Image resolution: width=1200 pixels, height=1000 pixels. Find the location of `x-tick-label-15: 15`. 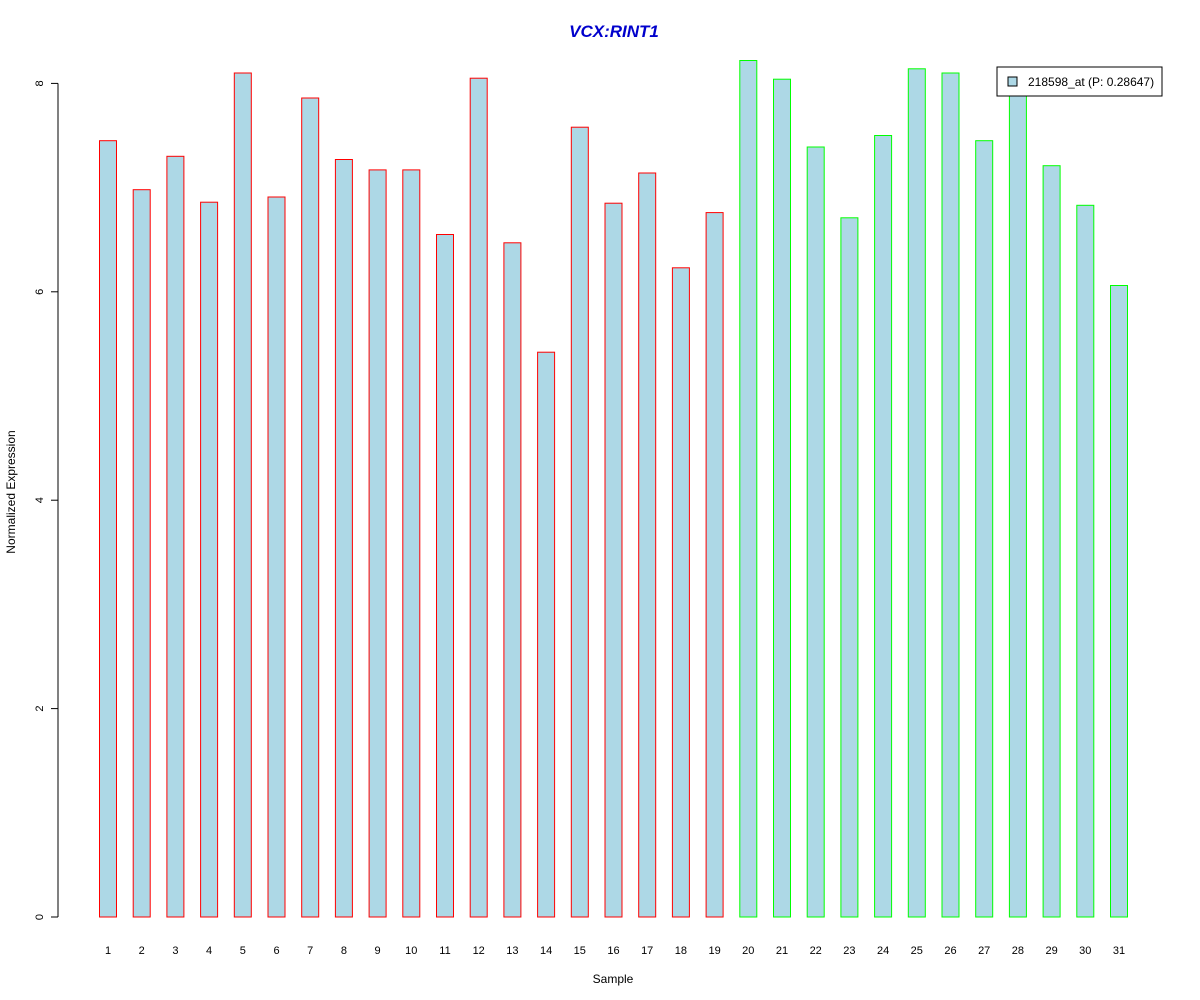

x-tick-label-15: 15 is located at coordinates (580, 951).